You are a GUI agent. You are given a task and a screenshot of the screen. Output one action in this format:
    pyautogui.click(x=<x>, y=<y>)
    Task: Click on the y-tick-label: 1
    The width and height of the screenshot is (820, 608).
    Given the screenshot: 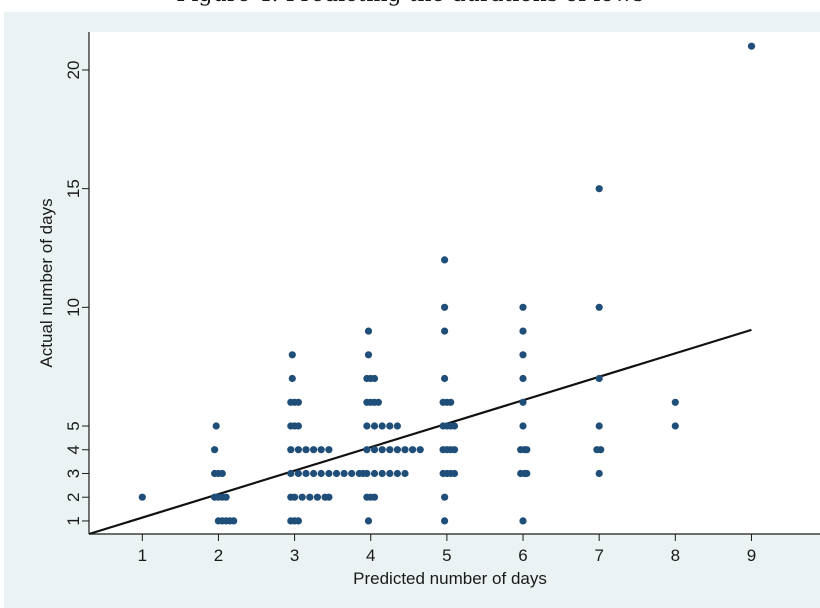 What is the action you would take?
    pyautogui.click(x=73, y=520)
    